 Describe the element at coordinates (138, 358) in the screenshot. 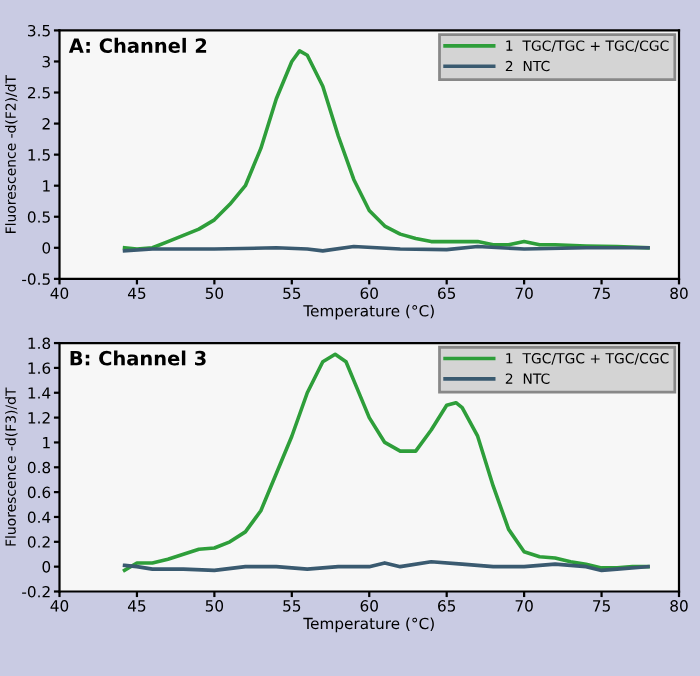

I see `chart-title: B: Channel 3` at that location.